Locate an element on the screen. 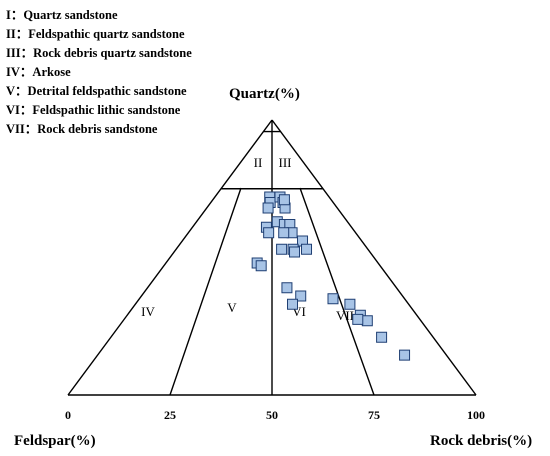 Image resolution: width=550 pixels, height=456 pixels. legend-numeral: IV is located at coordinates (13, 72).